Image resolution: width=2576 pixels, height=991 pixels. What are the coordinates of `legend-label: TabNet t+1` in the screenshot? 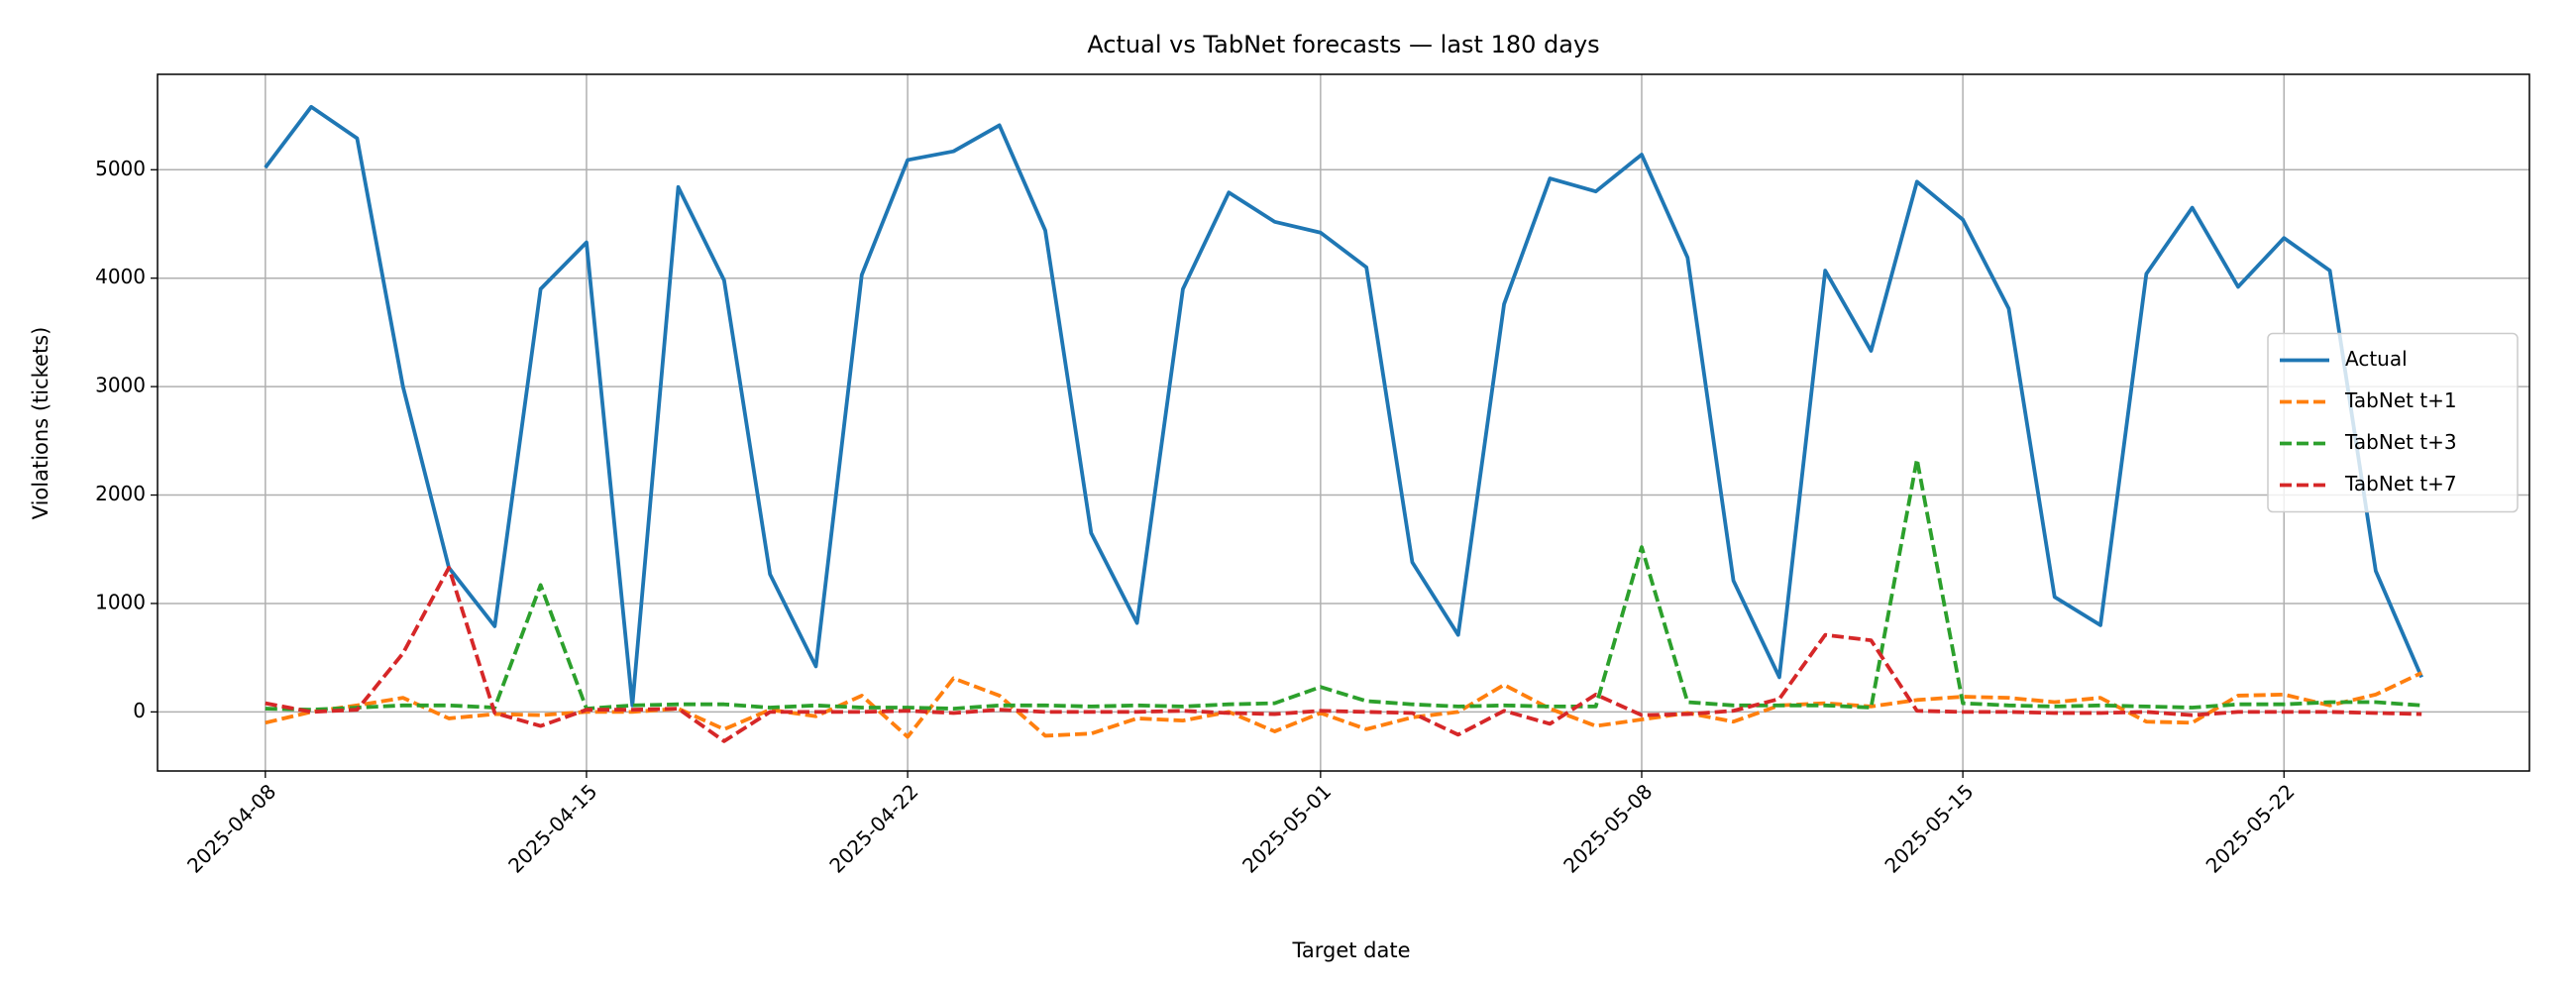 It's located at (2400, 400).